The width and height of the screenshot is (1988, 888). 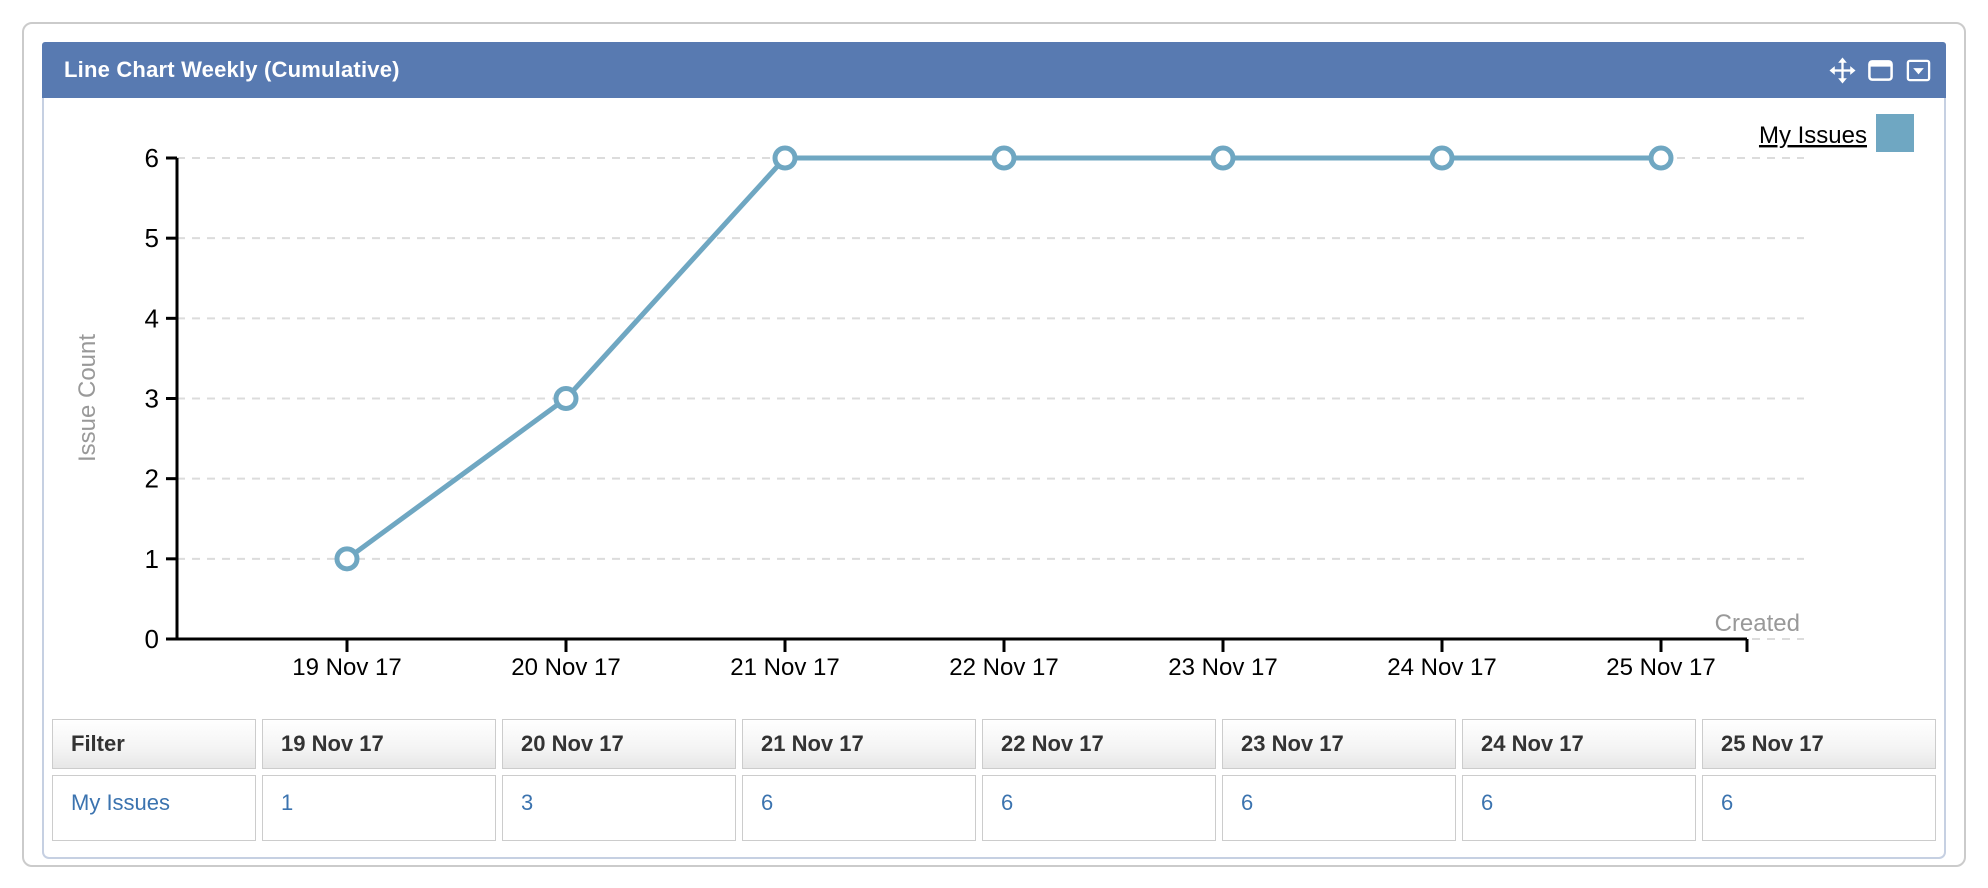 What do you see at coordinates (287, 802) in the screenshot?
I see `value-link: 1` at bounding box center [287, 802].